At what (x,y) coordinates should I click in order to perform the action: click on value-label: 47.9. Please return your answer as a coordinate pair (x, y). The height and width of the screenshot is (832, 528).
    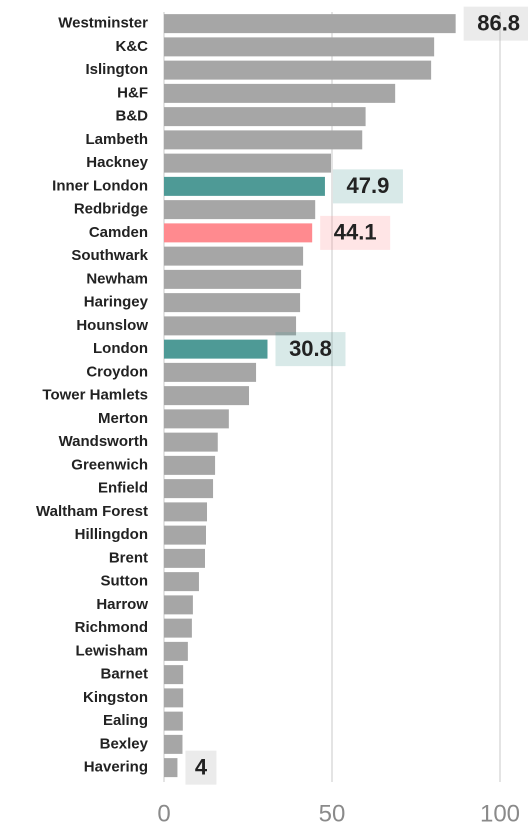
    Looking at the image, I should click on (368, 185).